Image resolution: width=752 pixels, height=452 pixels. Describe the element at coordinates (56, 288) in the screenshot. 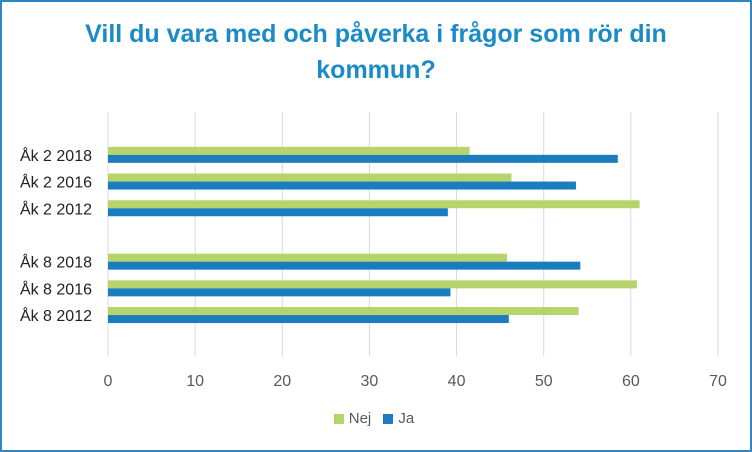

I see `category-label: Åk 8 2016` at that location.